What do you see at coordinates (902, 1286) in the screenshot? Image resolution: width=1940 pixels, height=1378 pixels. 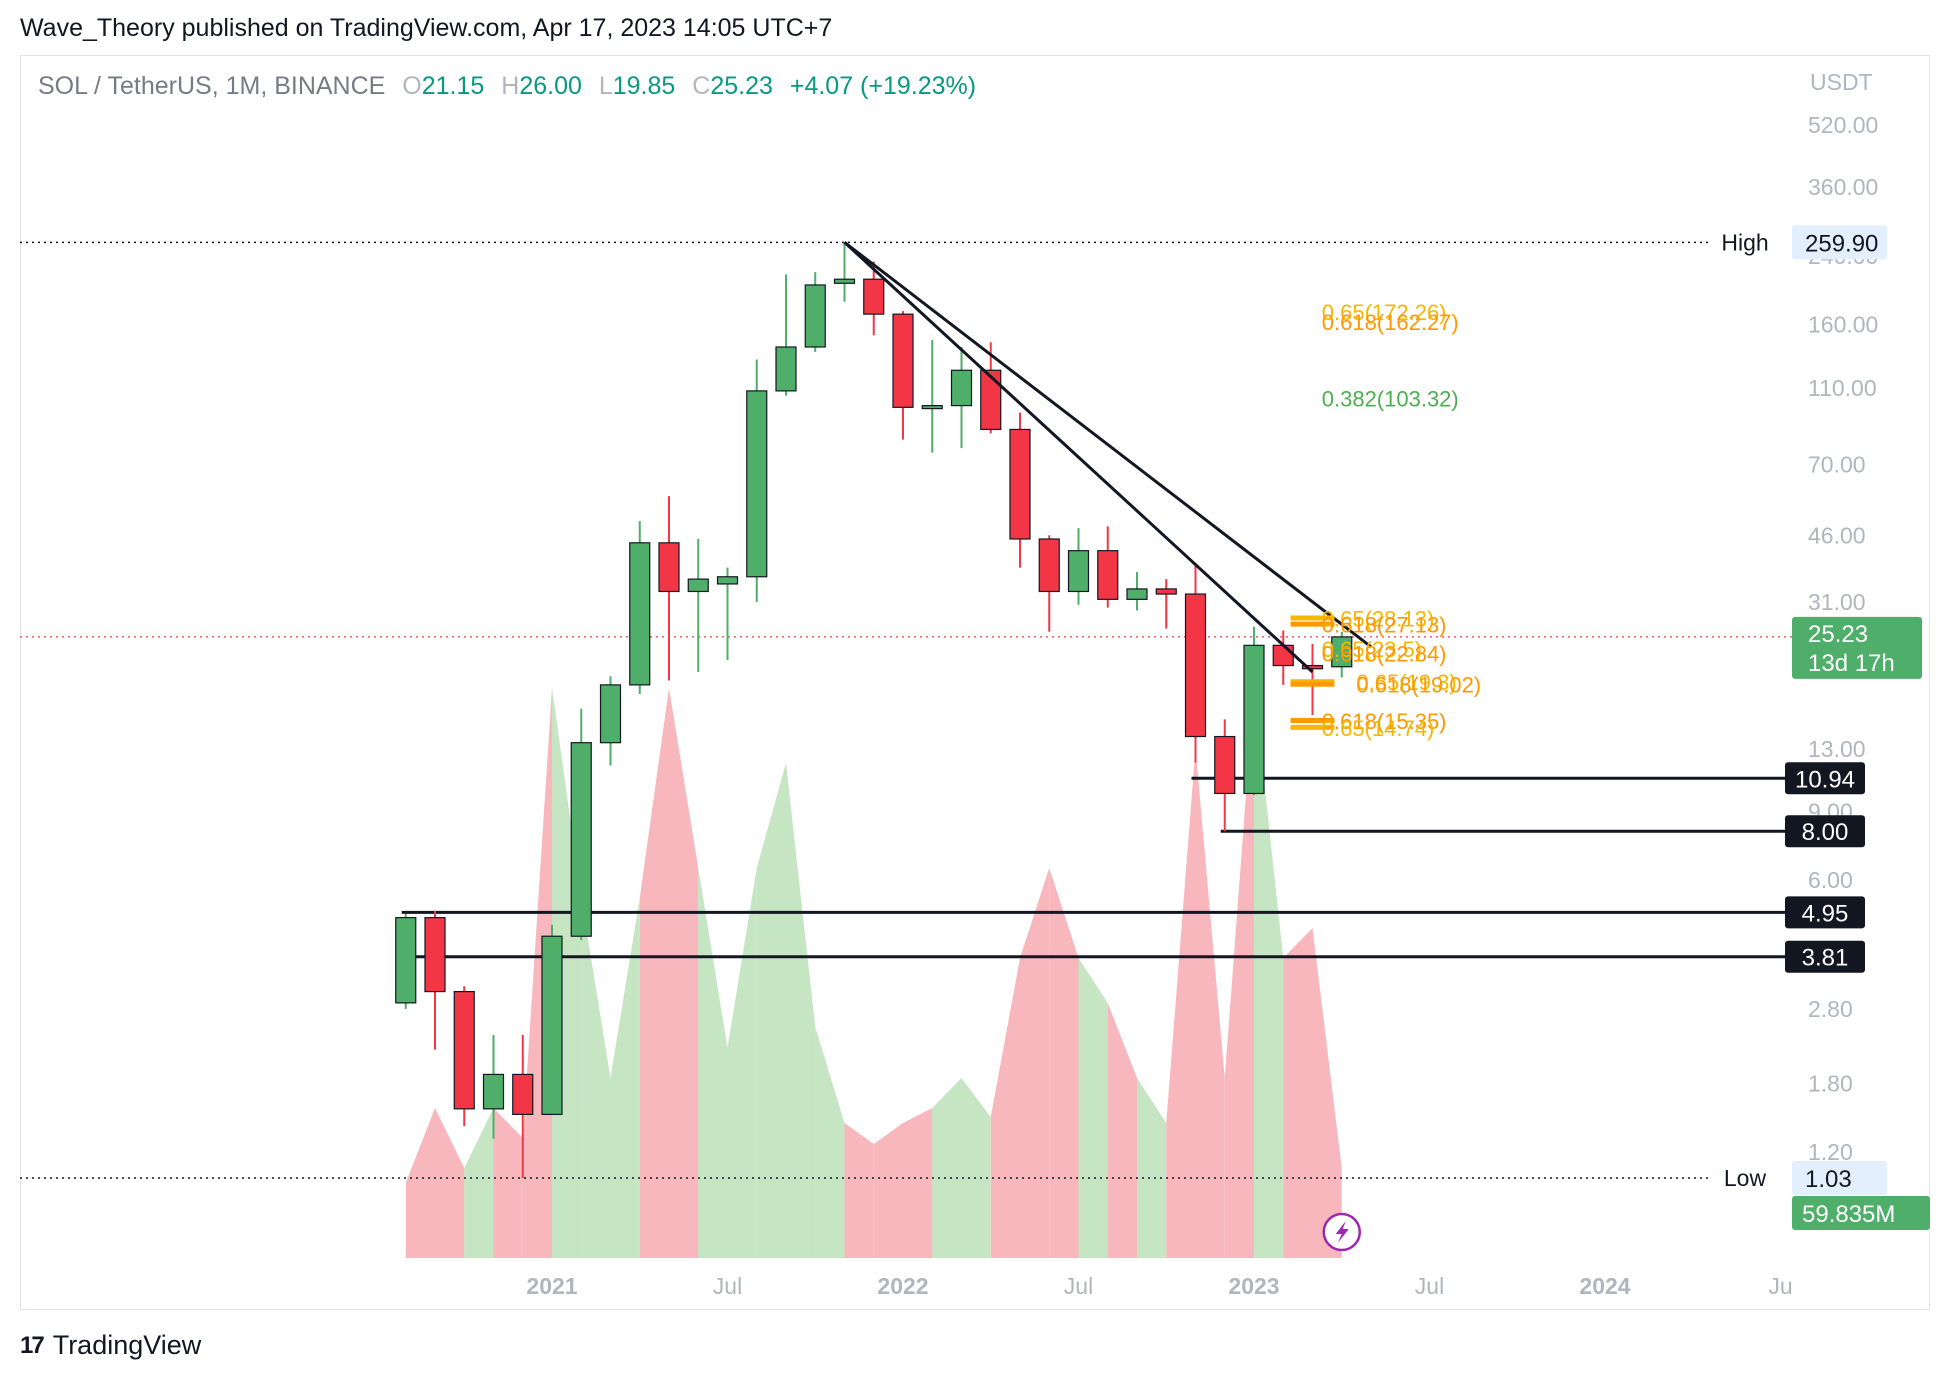 I see `x-tick-label: 2022` at bounding box center [902, 1286].